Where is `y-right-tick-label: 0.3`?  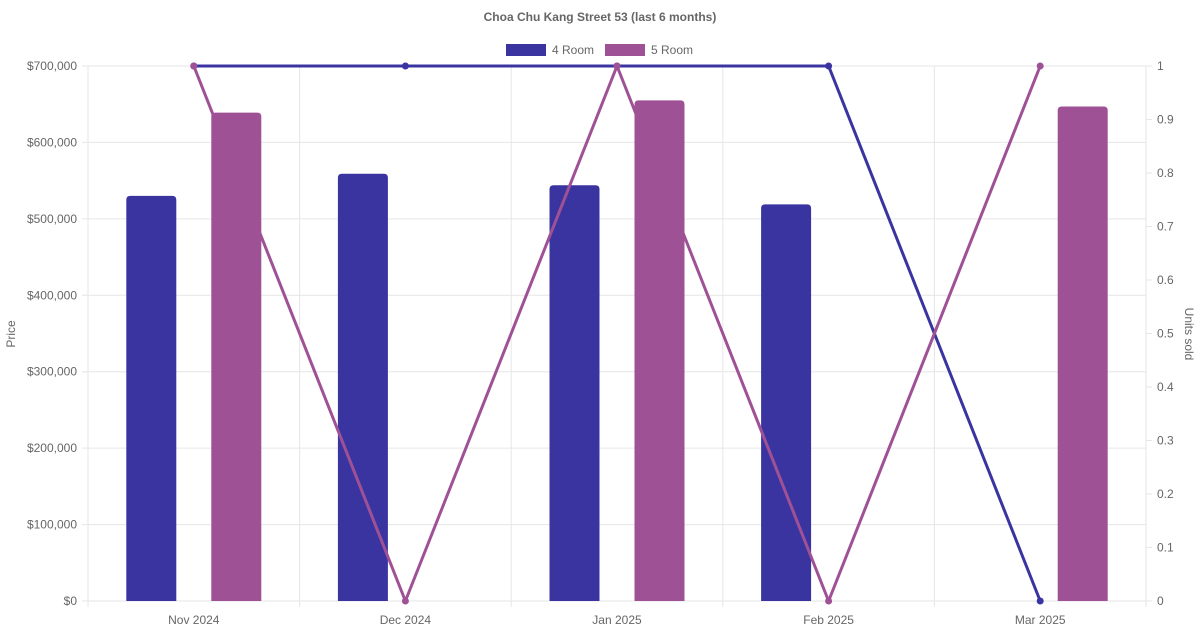
y-right-tick-label: 0.3 is located at coordinates (1165, 441).